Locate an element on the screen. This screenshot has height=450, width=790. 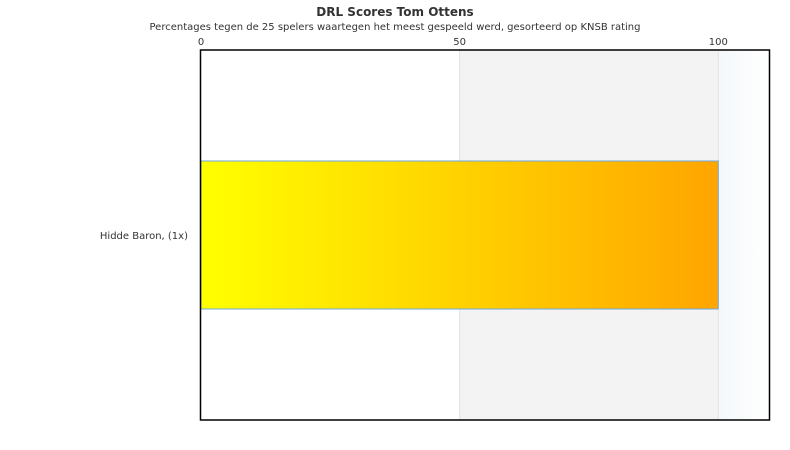
x-tick-label: 100 is located at coordinates (718, 42).